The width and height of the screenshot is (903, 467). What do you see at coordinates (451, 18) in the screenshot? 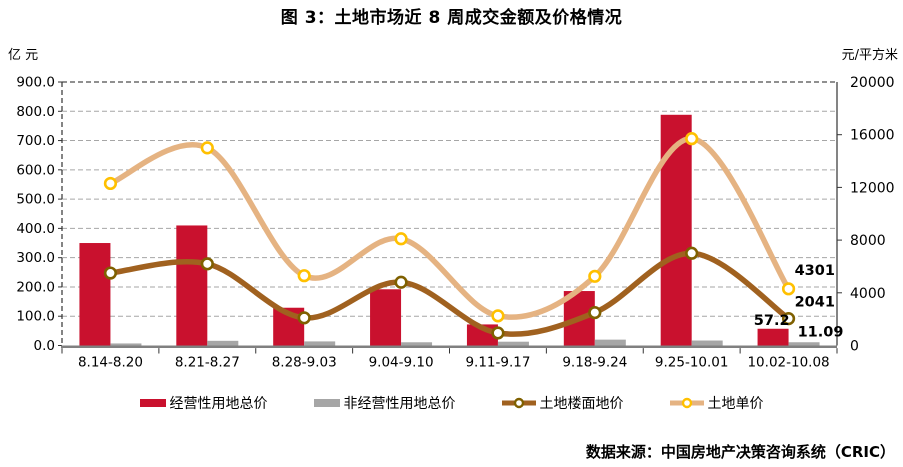
I see `chart-title: 图 3：土地市场近 8 周成交金额及价格情况` at bounding box center [451, 18].